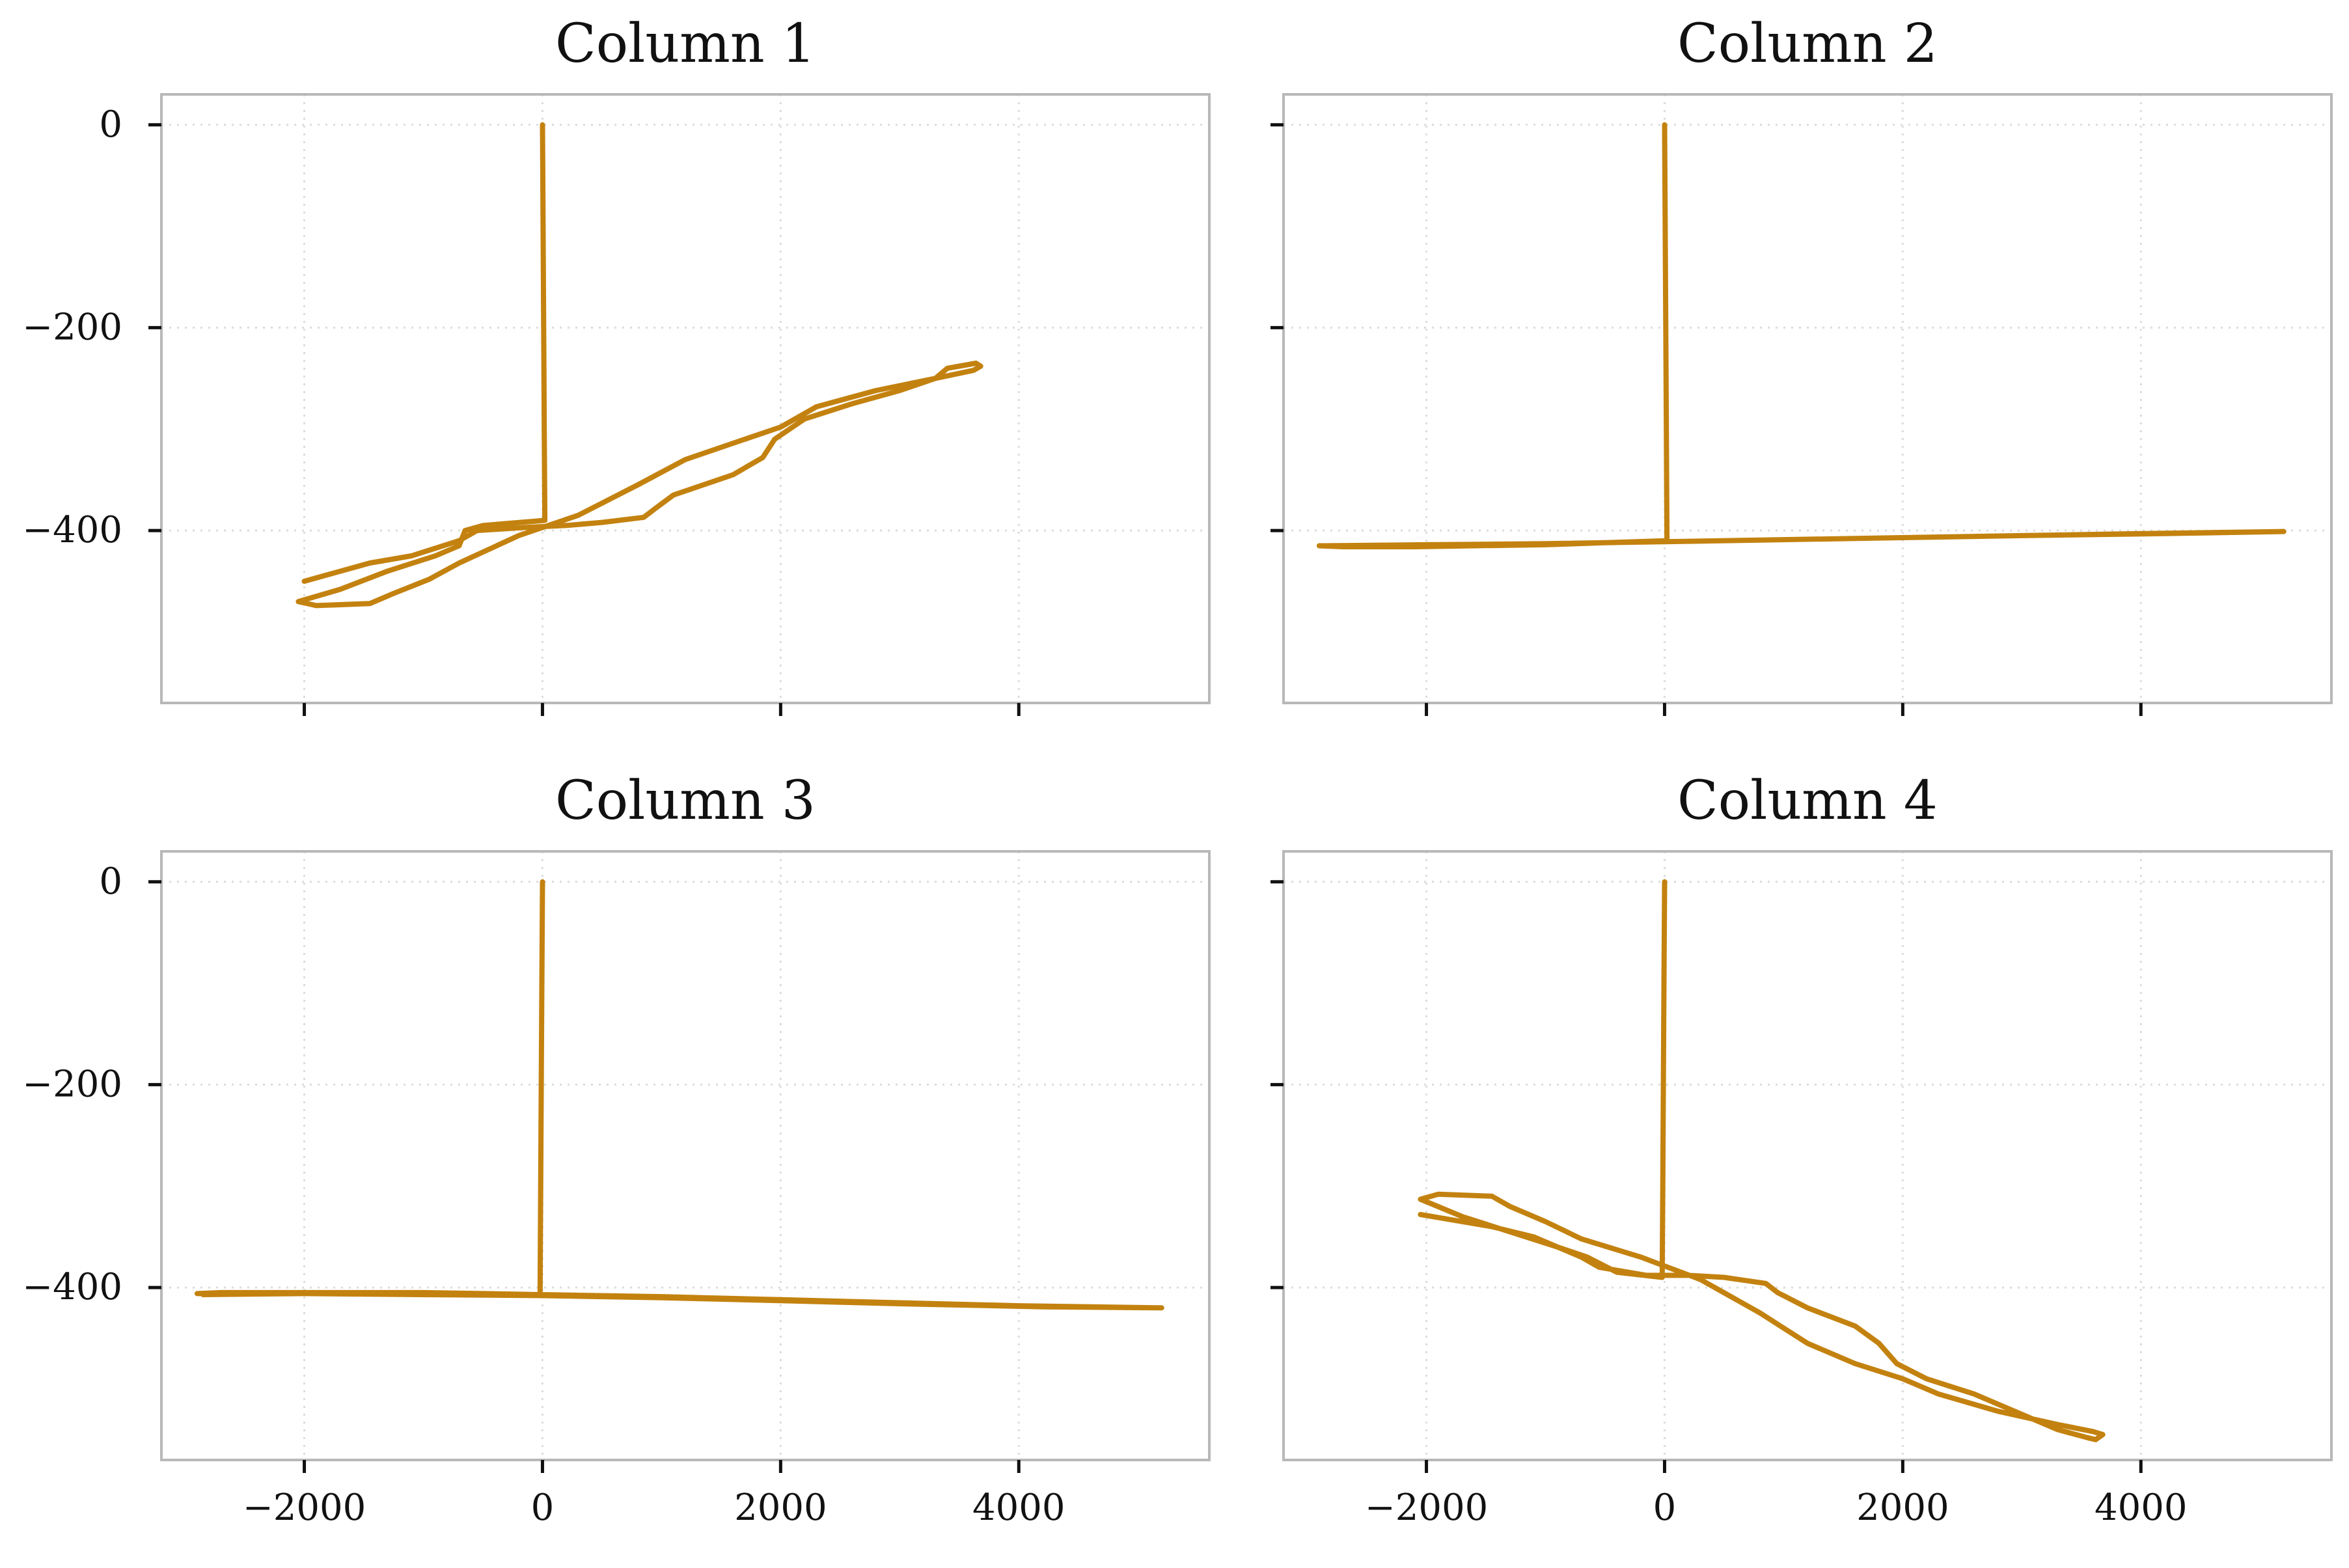  Describe the element at coordinates (685, 44) in the screenshot. I see `panel-title: Column 1` at that location.